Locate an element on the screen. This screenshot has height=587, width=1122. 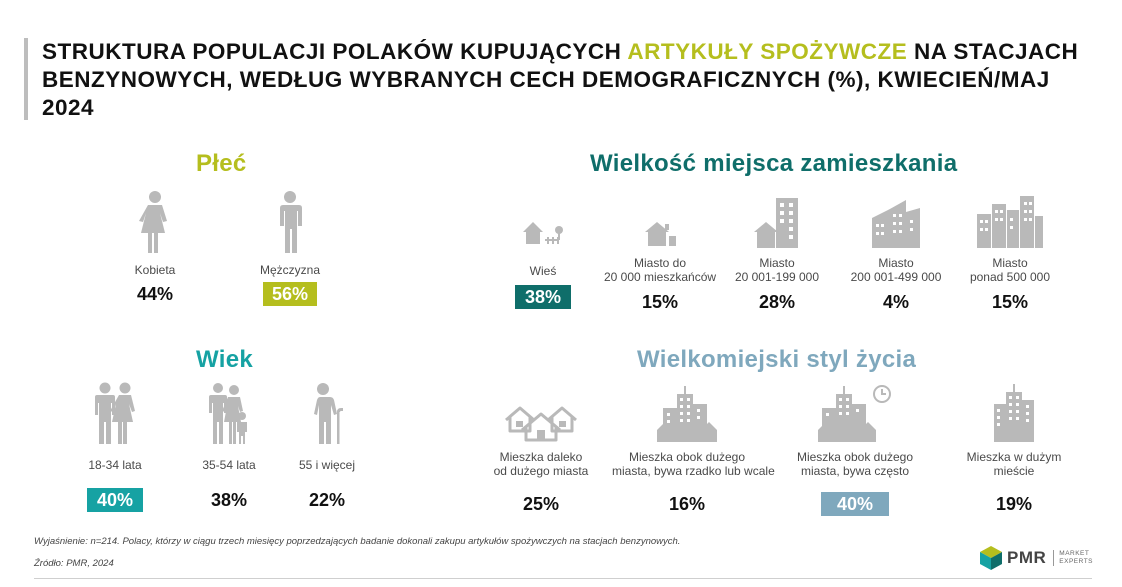
place-item-city: Miasto 200 001-499 000 4% is located at coordinates (896, 255).